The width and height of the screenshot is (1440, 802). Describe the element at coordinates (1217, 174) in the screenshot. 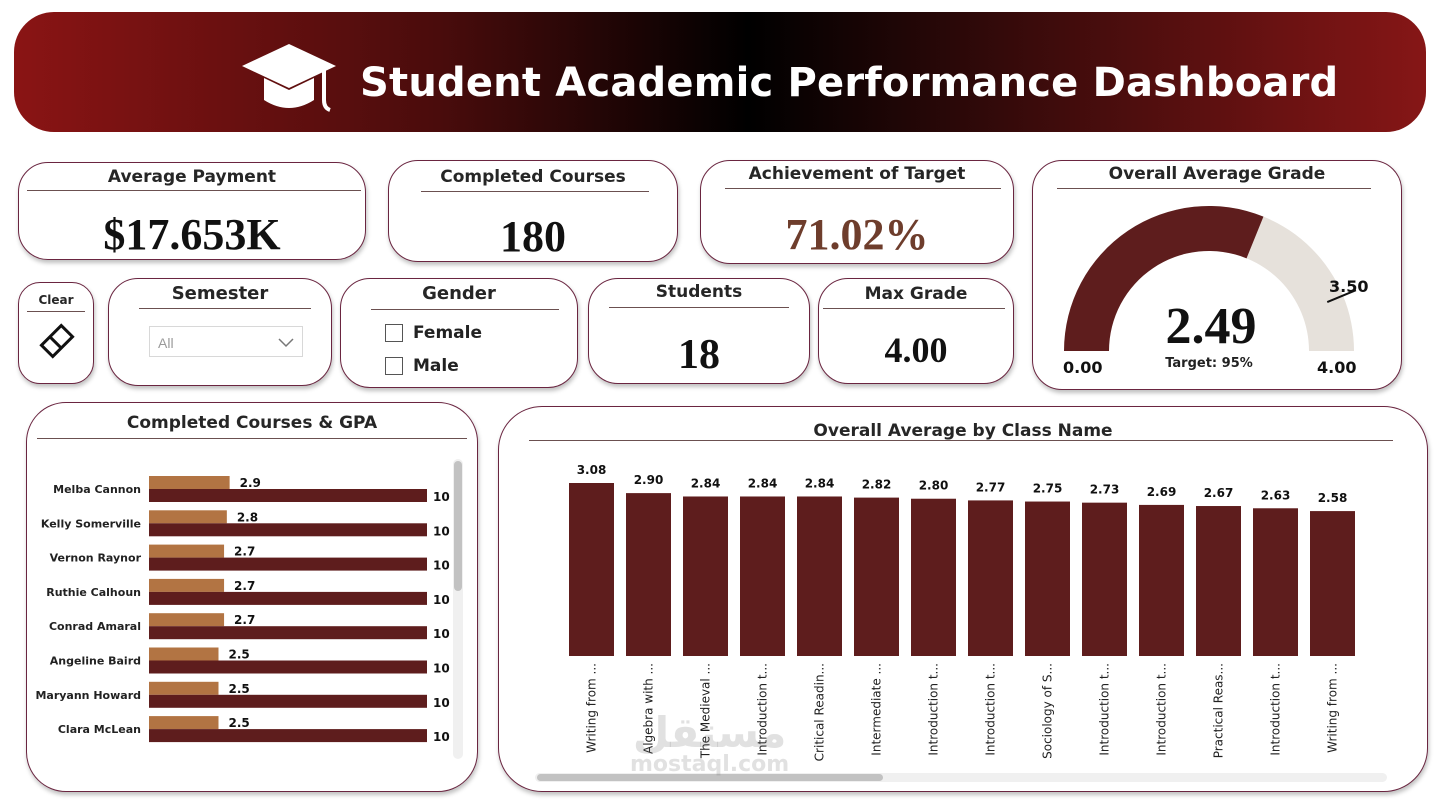

I see `gauge-title: Overall Average Grade` at that location.